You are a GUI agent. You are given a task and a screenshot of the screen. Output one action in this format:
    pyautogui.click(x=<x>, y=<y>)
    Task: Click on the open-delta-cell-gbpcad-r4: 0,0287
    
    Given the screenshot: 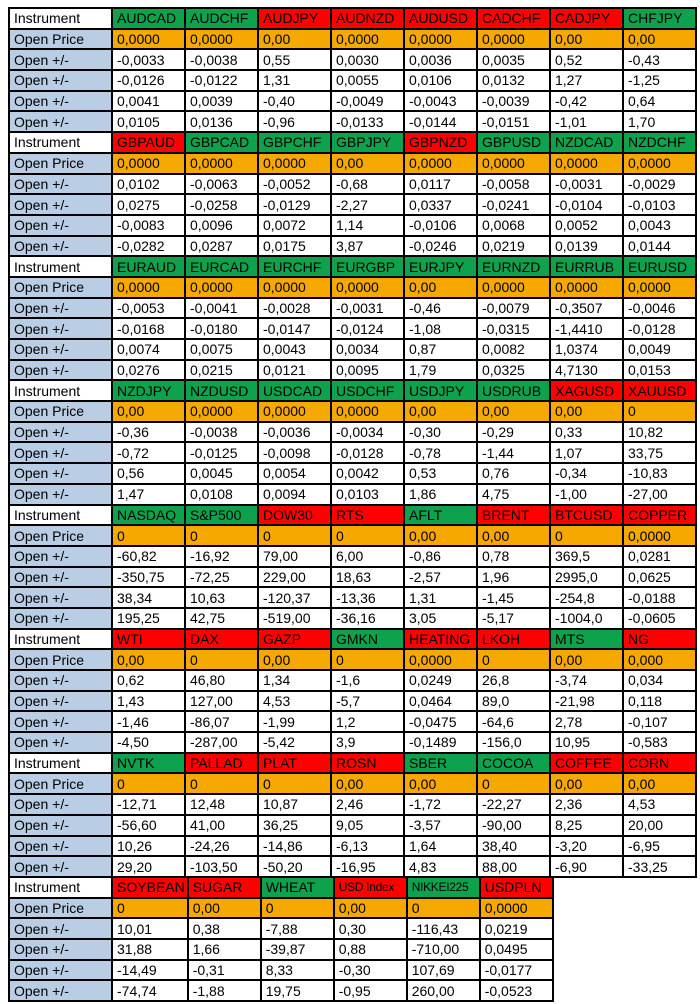 What is the action you would take?
    pyautogui.click(x=221, y=246)
    